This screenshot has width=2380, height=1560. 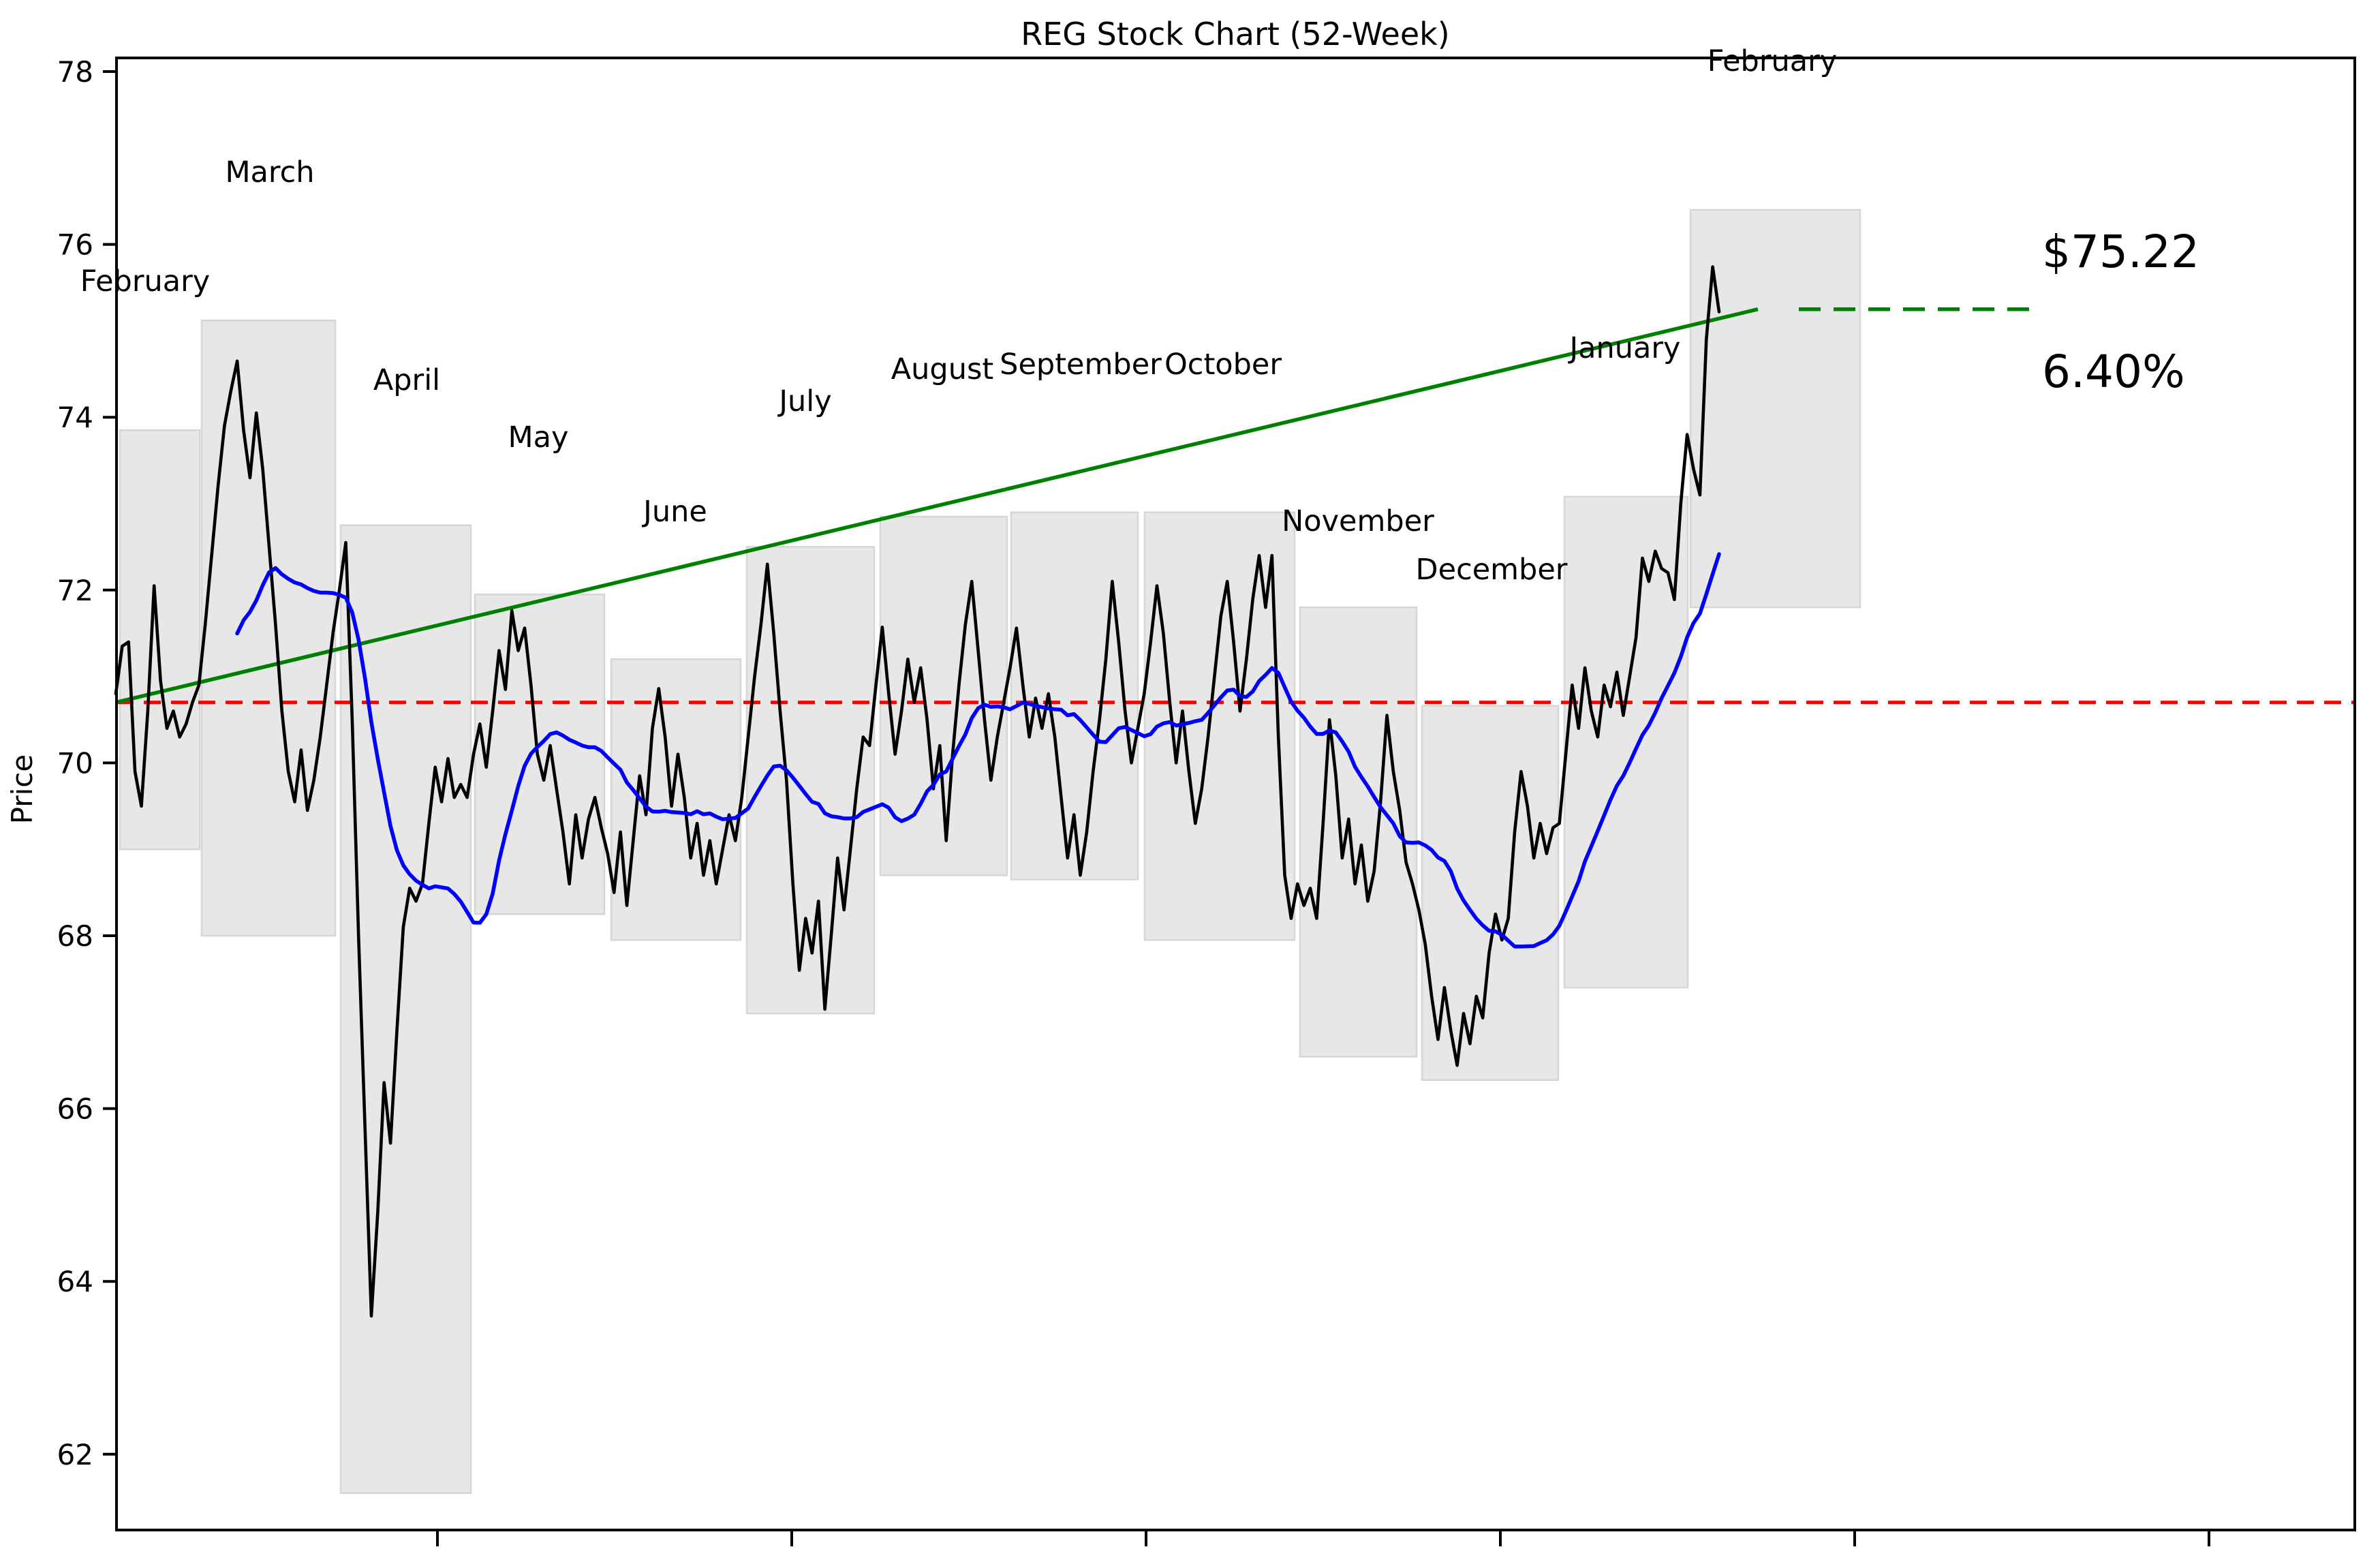 What do you see at coordinates (75, 245) in the screenshot?
I see `y-tick-label: 76` at bounding box center [75, 245].